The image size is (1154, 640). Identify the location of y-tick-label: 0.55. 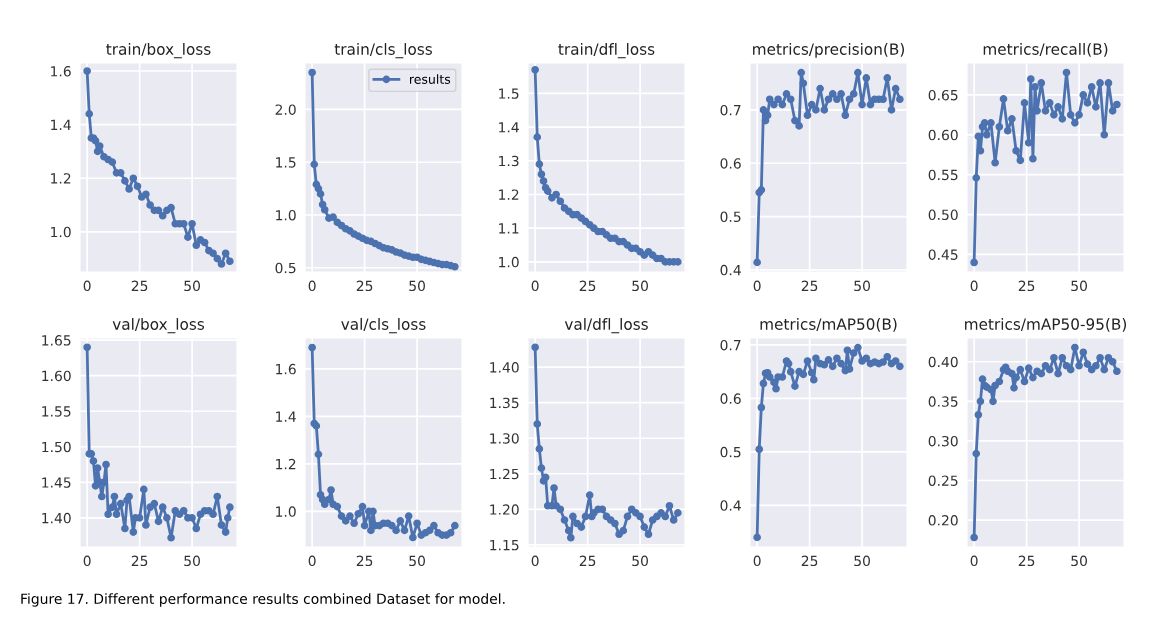
(943, 175).